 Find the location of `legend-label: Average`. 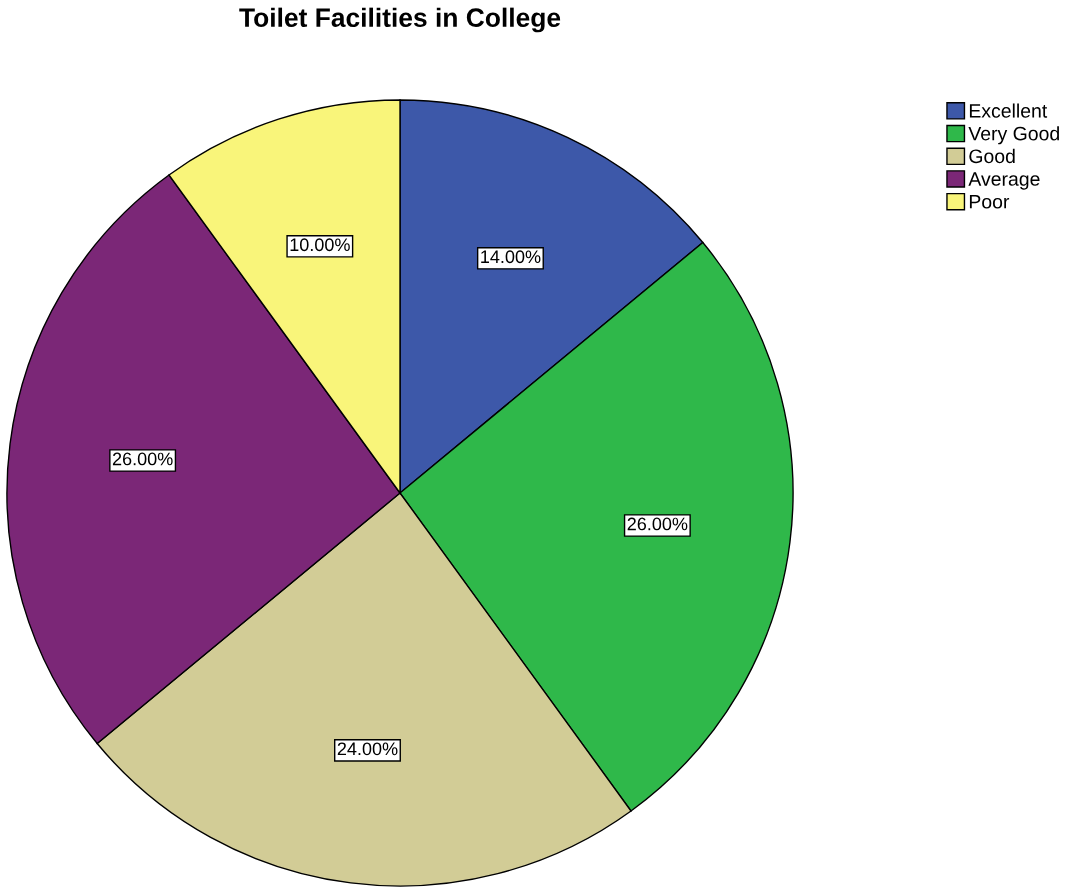

legend-label: Average is located at coordinates (1004, 181).